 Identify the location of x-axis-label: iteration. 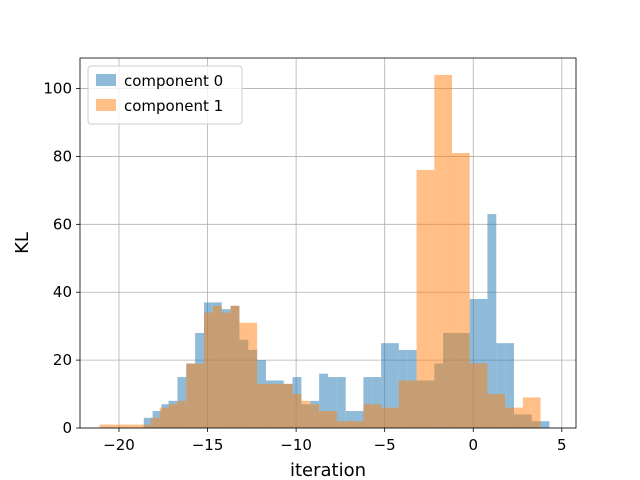
(328, 470).